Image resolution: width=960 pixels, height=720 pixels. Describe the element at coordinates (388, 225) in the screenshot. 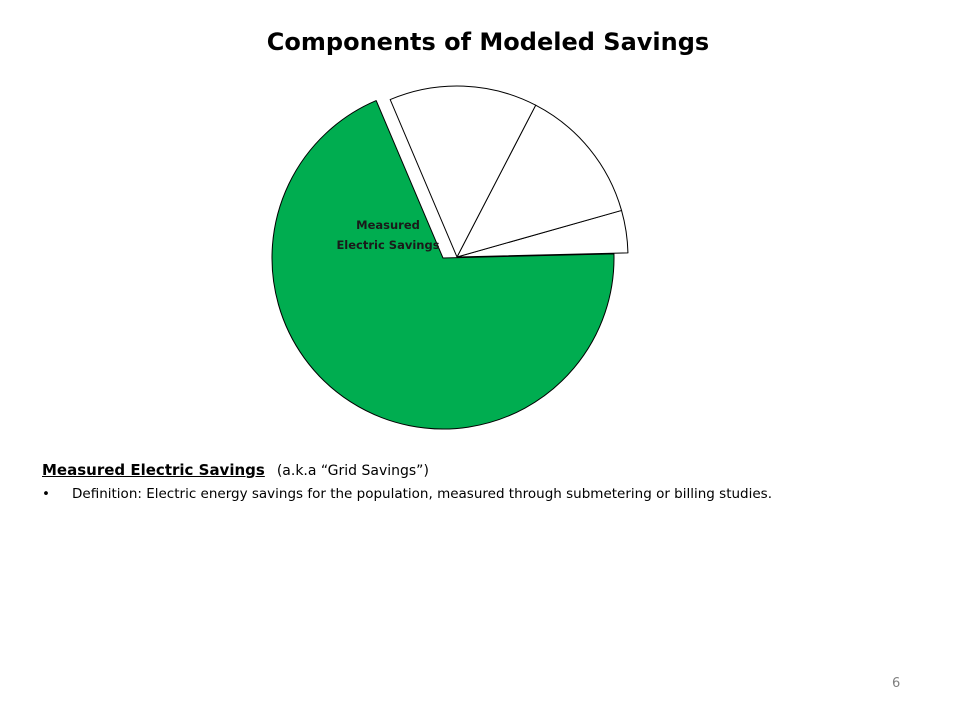

I see `slice-label-line-1: Measured` at that location.